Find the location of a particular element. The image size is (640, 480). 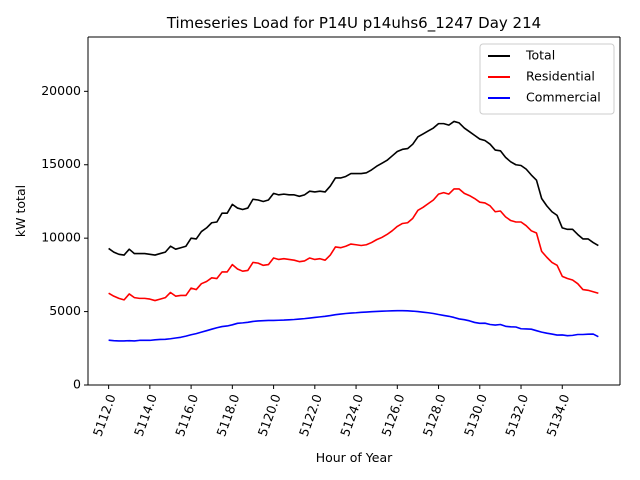

series-line-commercial is located at coordinates (353, 325).